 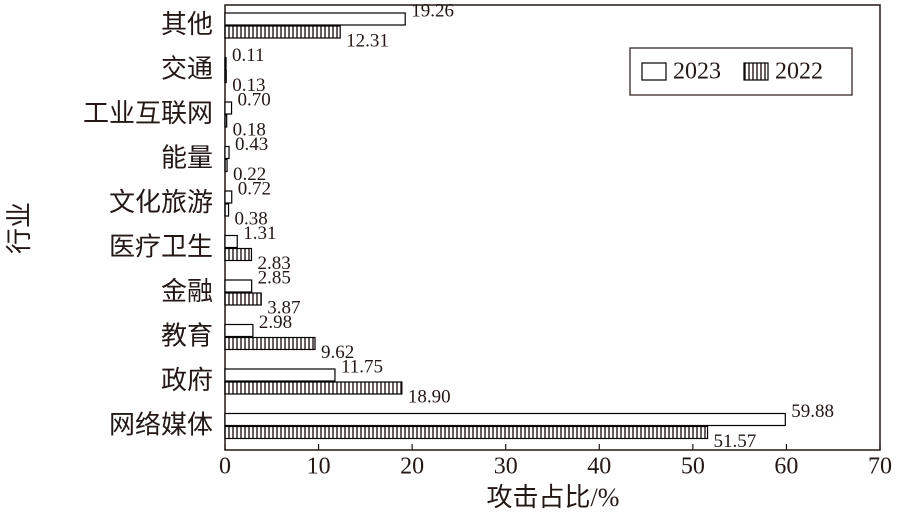 I want to click on value-label: 3.87, so click(x=283, y=307).